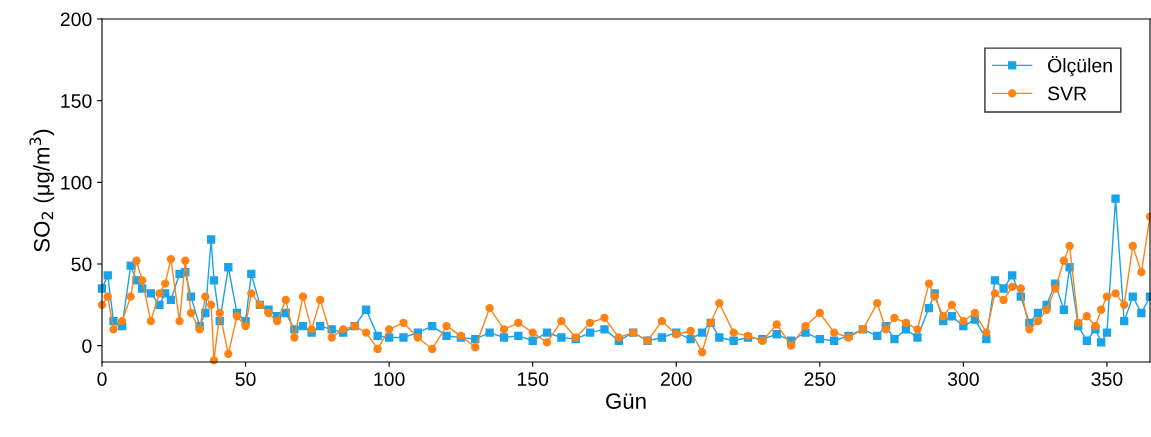 Image resolution: width=1151 pixels, height=437 pixels. What do you see at coordinates (676, 379) in the screenshot?
I see `x-tick-label: 200` at bounding box center [676, 379].